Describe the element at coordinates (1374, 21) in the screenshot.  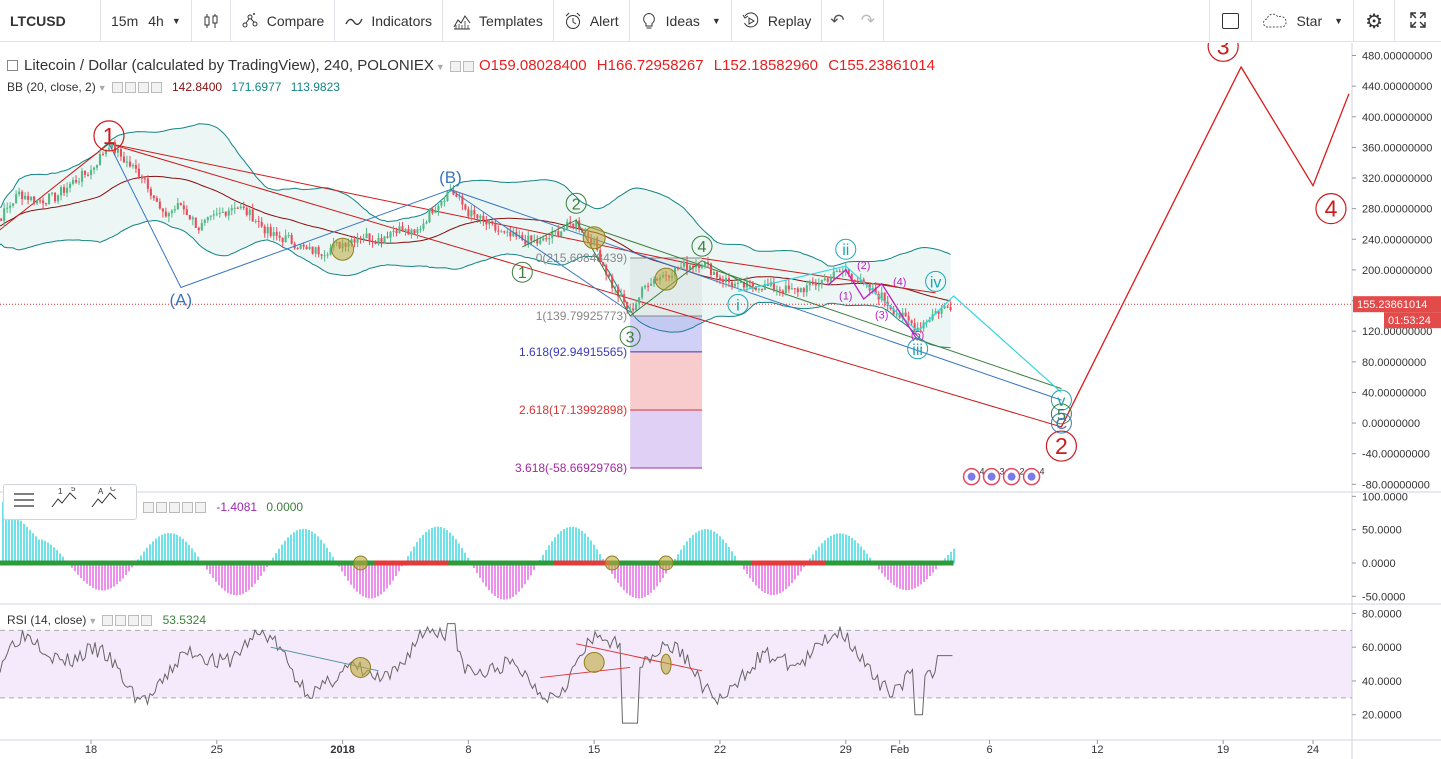
I see `settings-button: ⚙` at that location.